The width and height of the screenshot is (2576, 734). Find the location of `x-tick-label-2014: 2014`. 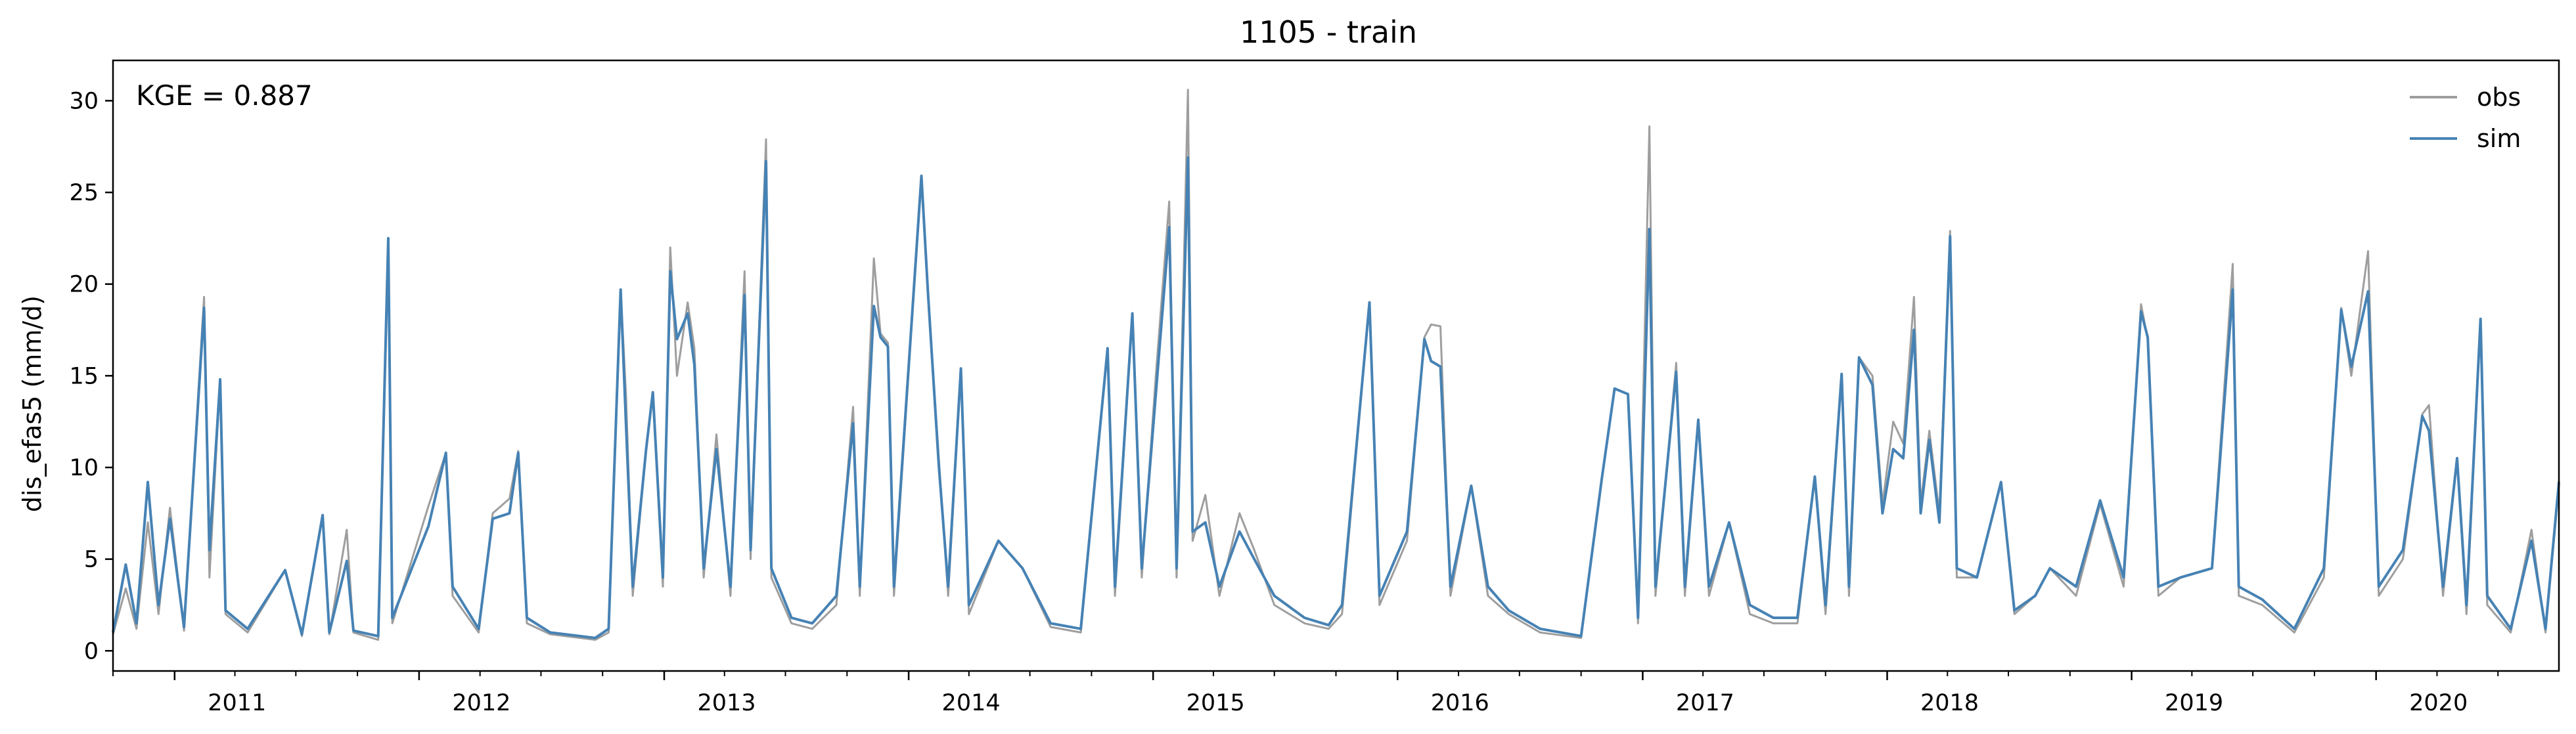

x-tick-label-2014: 2014 is located at coordinates (971, 703).